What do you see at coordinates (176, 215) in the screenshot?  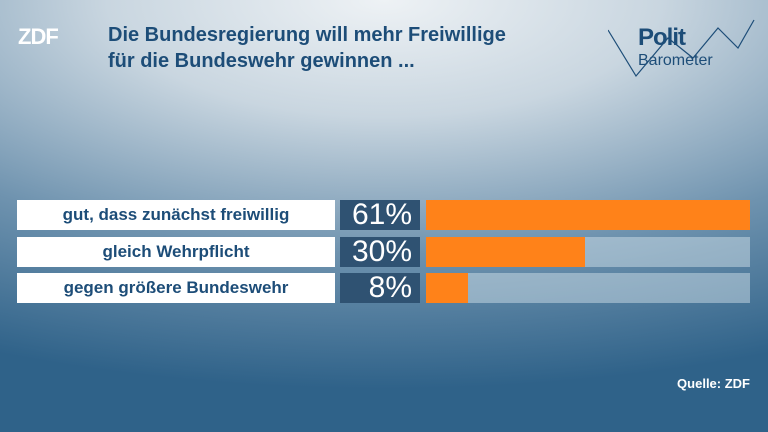 I see `category-label: gut, dass zunächst freiwillig` at bounding box center [176, 215].